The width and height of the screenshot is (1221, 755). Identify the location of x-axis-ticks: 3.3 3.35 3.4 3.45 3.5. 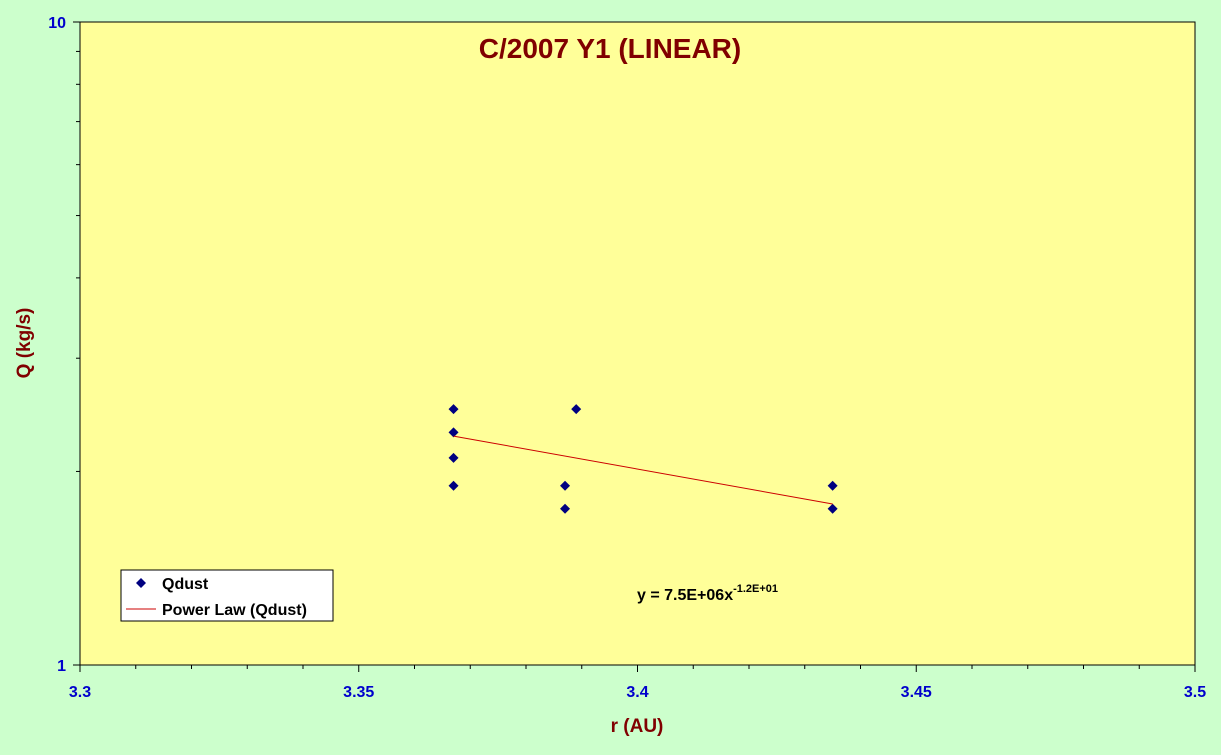
(637, 692).